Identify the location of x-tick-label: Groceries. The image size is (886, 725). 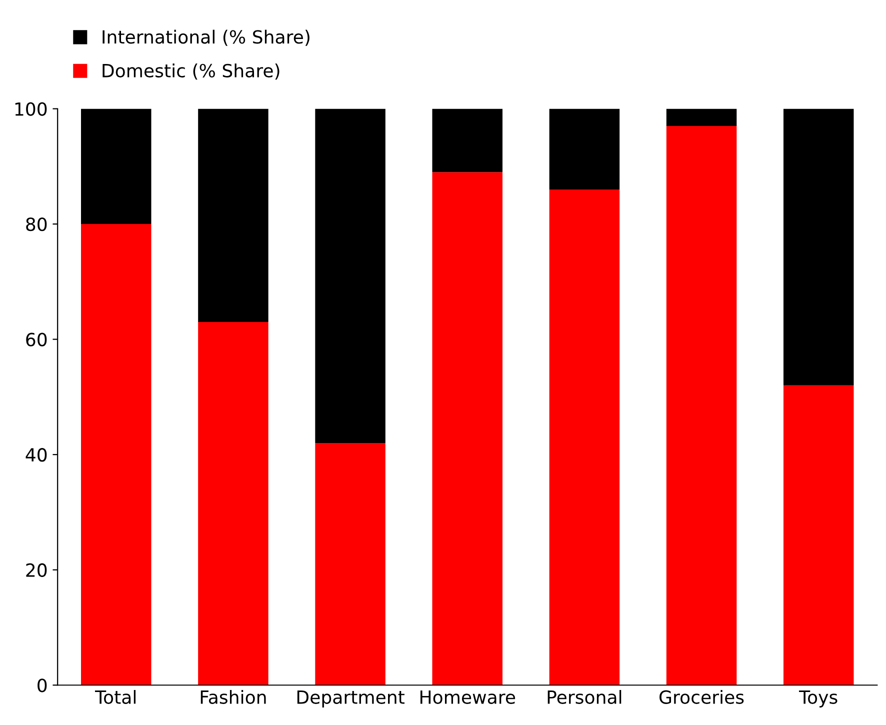
(702, 697).